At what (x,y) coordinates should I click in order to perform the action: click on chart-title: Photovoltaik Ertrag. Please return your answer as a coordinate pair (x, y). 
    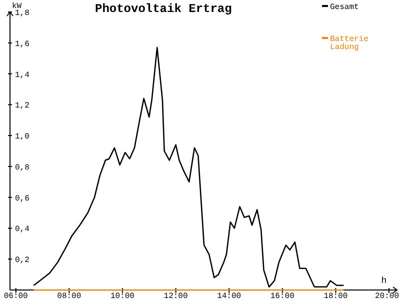
    Looking at the image, I should click on (163, 9).